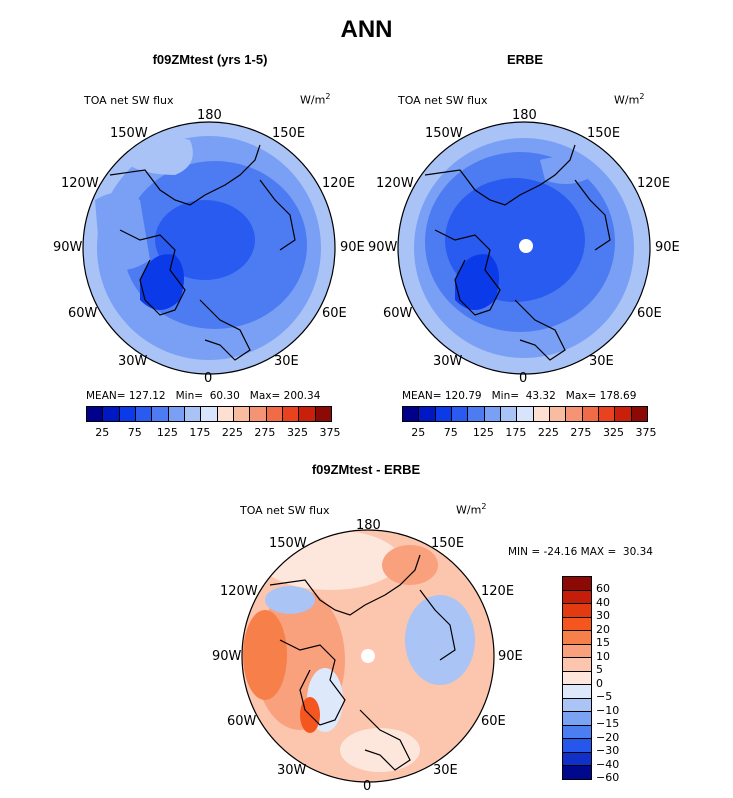 Image resolution: width=733 pixels, height=798 pixels. Describe the element at coordinates (297, 432) in the screenshot. I see `colorbar-tick-label: 325` at that location.